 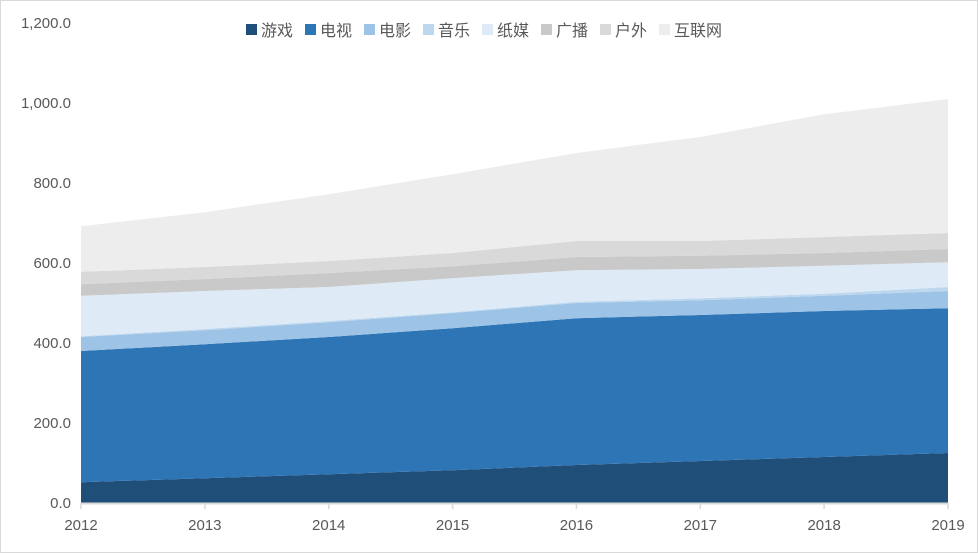 What do you see at coordinates (576, 525) in the screenshot?
I see `x-tick-label: 2016` at bounding box center [576, 525].